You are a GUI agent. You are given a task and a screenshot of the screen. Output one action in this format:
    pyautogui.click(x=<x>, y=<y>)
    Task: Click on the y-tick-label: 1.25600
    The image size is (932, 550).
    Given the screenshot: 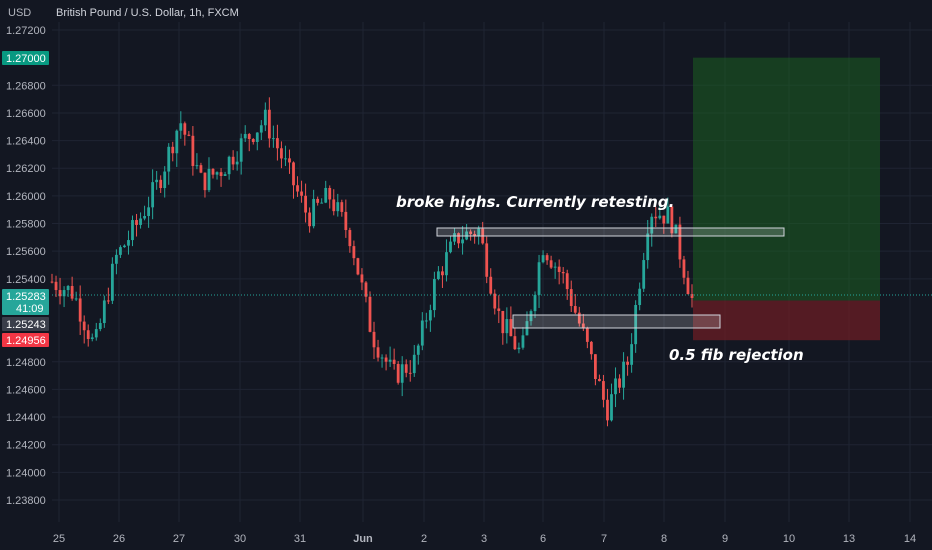 What is the action you would take?
    pyautogui.click(x=26, y=252)
    